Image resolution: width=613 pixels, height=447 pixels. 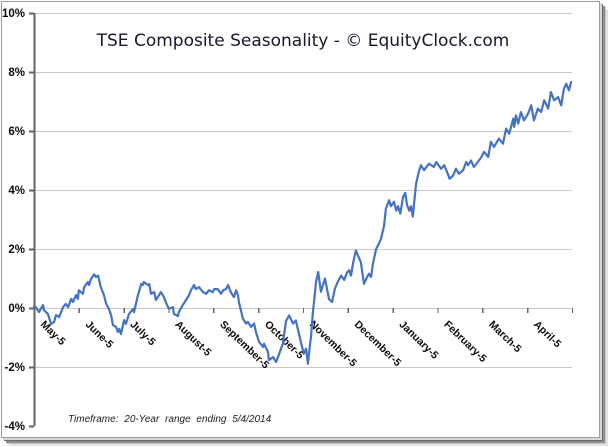 What do you see at coordinates (16, 132) in the screenshot?
I see `y-axis-label: 6%` at bounding box center [16, 132].